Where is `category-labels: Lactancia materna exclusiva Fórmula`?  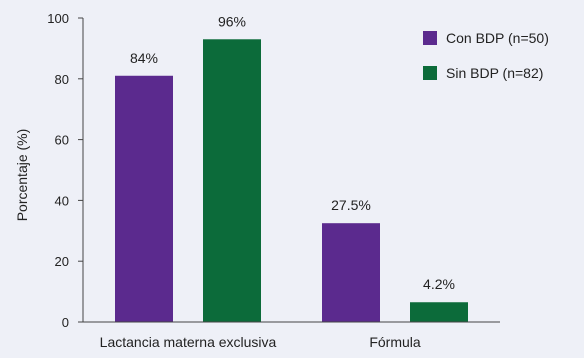
category-labels: Lactancia materna exclusiva Fórmula is located at coordinates (260, 342).